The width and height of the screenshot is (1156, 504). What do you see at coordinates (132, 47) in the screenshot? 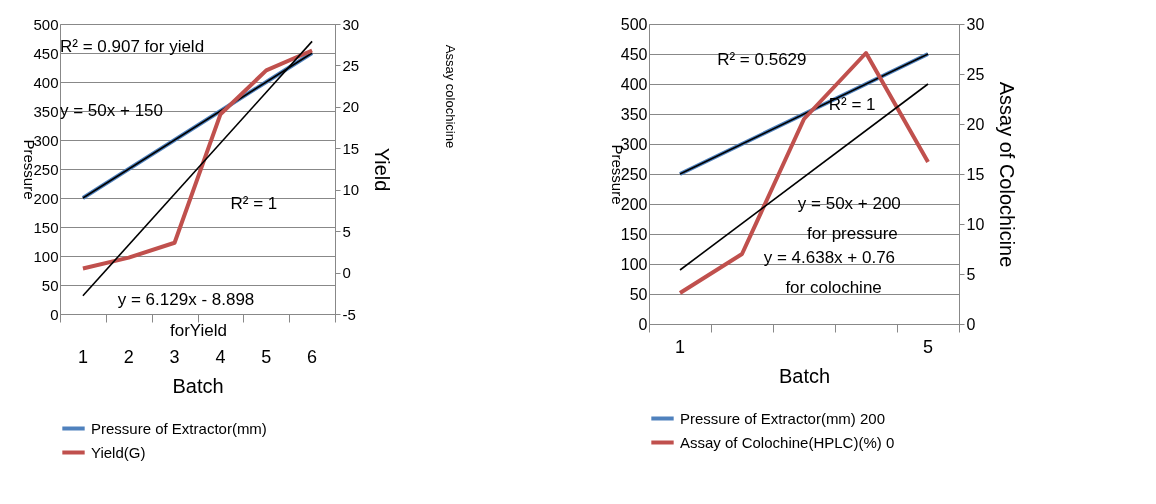
I see `annotation: R² = 0.907 for yield` at bounding box center [132, 47].